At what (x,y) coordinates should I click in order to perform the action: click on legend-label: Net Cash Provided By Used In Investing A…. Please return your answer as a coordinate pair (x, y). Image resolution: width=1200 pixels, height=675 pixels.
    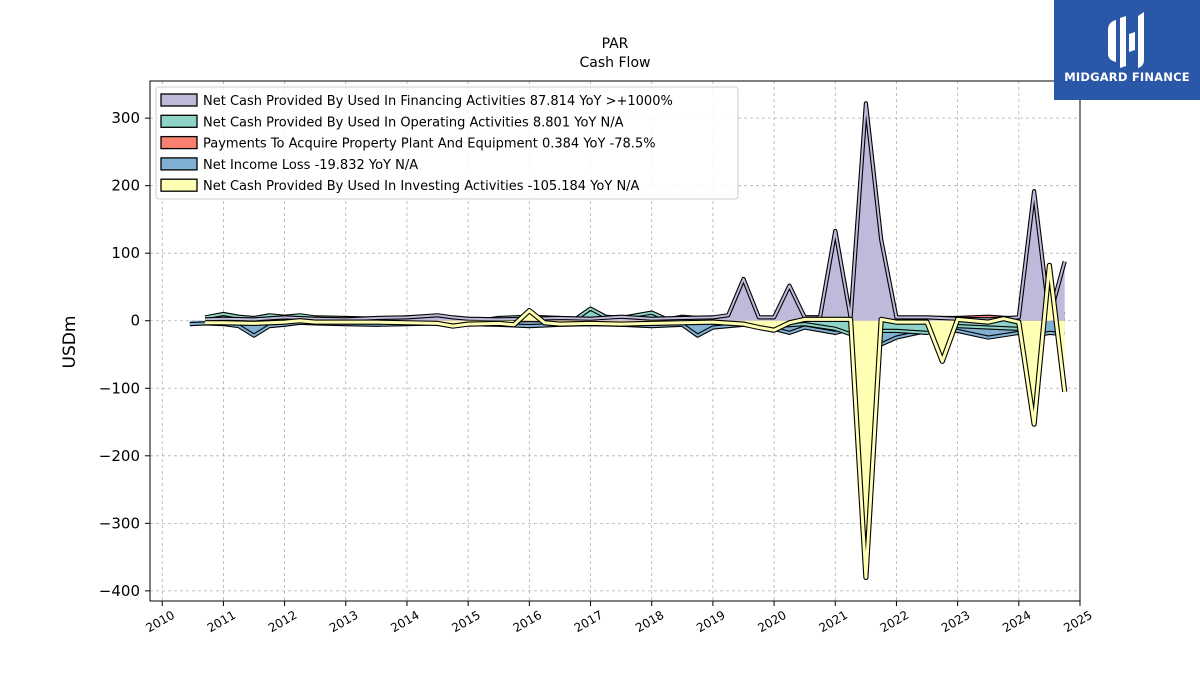
    Looking at the image, I should click on (421, 186).